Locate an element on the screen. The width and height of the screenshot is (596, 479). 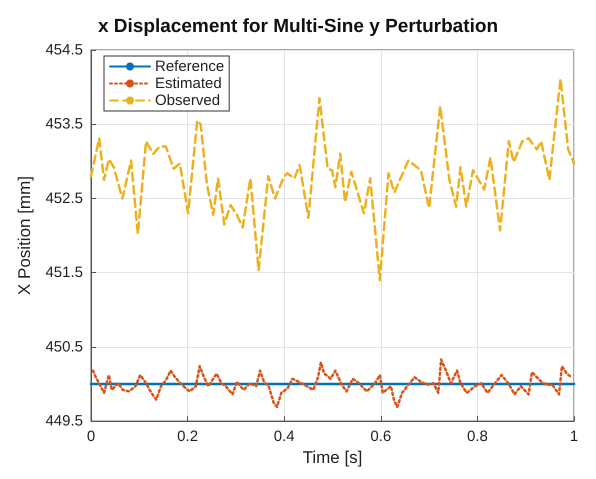
x-tick-label: 0.8 is located at coordinates (477, 437).